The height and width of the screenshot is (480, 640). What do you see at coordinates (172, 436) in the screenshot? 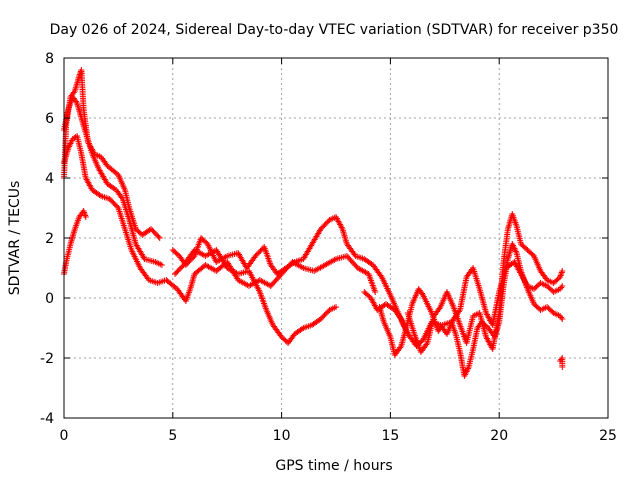
I see `x-tick-label: 5` at bounding box center [172, 436].